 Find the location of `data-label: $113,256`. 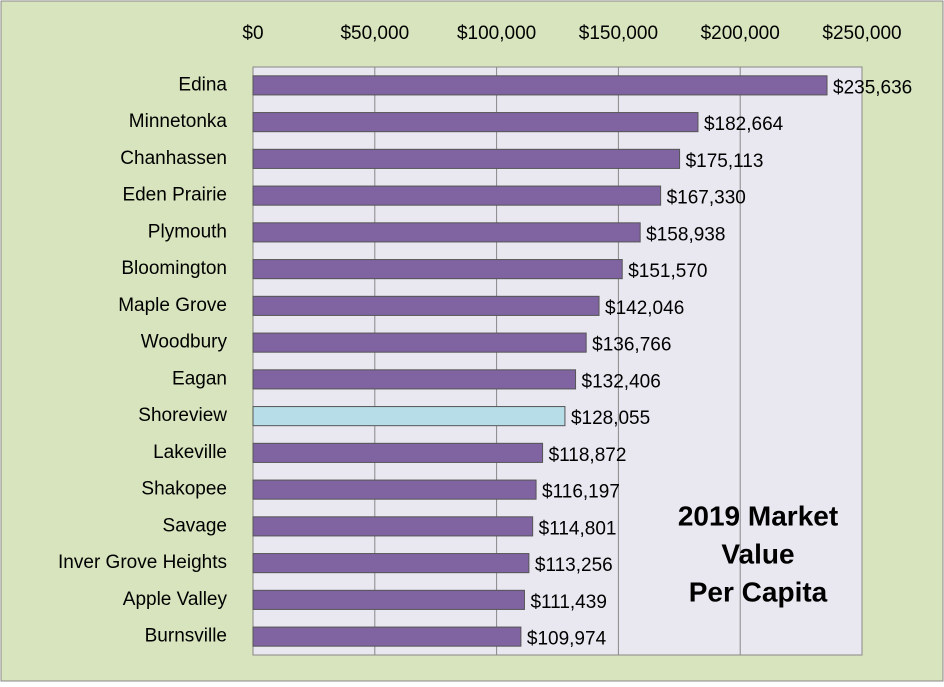

data-label: $113,256 is located at coordinates (574, 565).